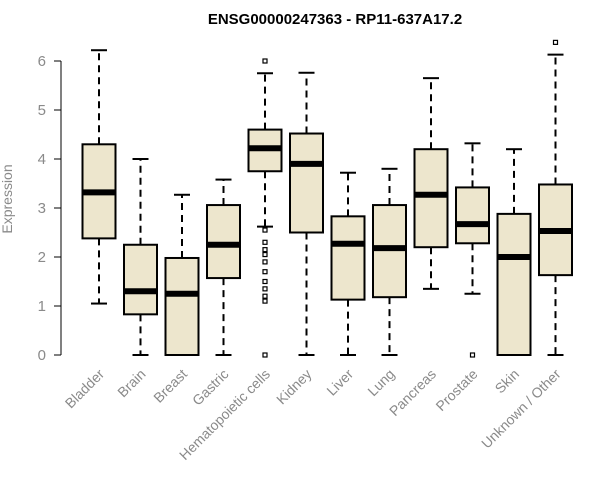  I want to click on box-lung, so click(389, 261).